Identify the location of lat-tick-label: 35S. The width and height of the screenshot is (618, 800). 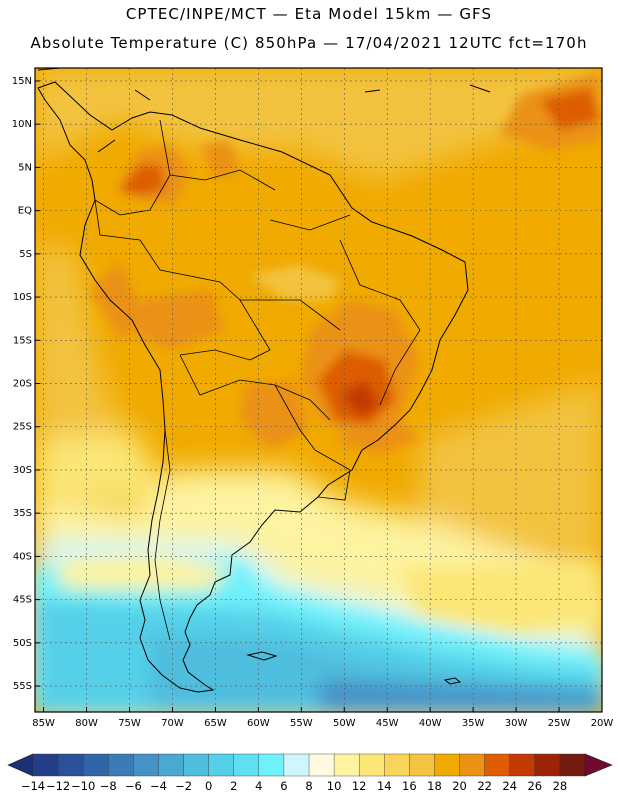
(22, 513).